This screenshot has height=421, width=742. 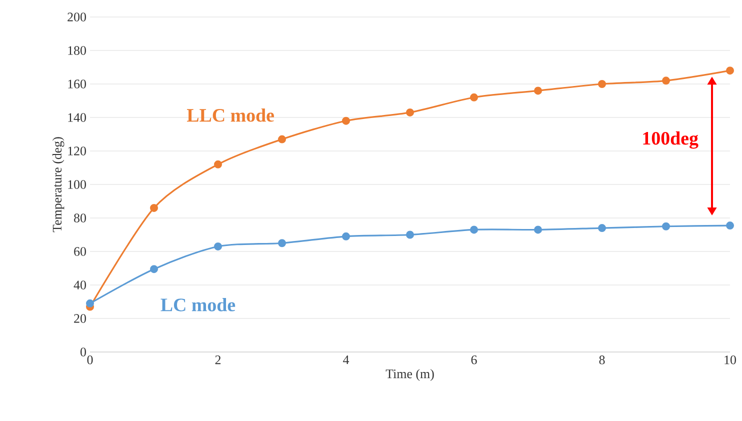 I want to click on y-tick-label: 40, so click(x=80, y=285).